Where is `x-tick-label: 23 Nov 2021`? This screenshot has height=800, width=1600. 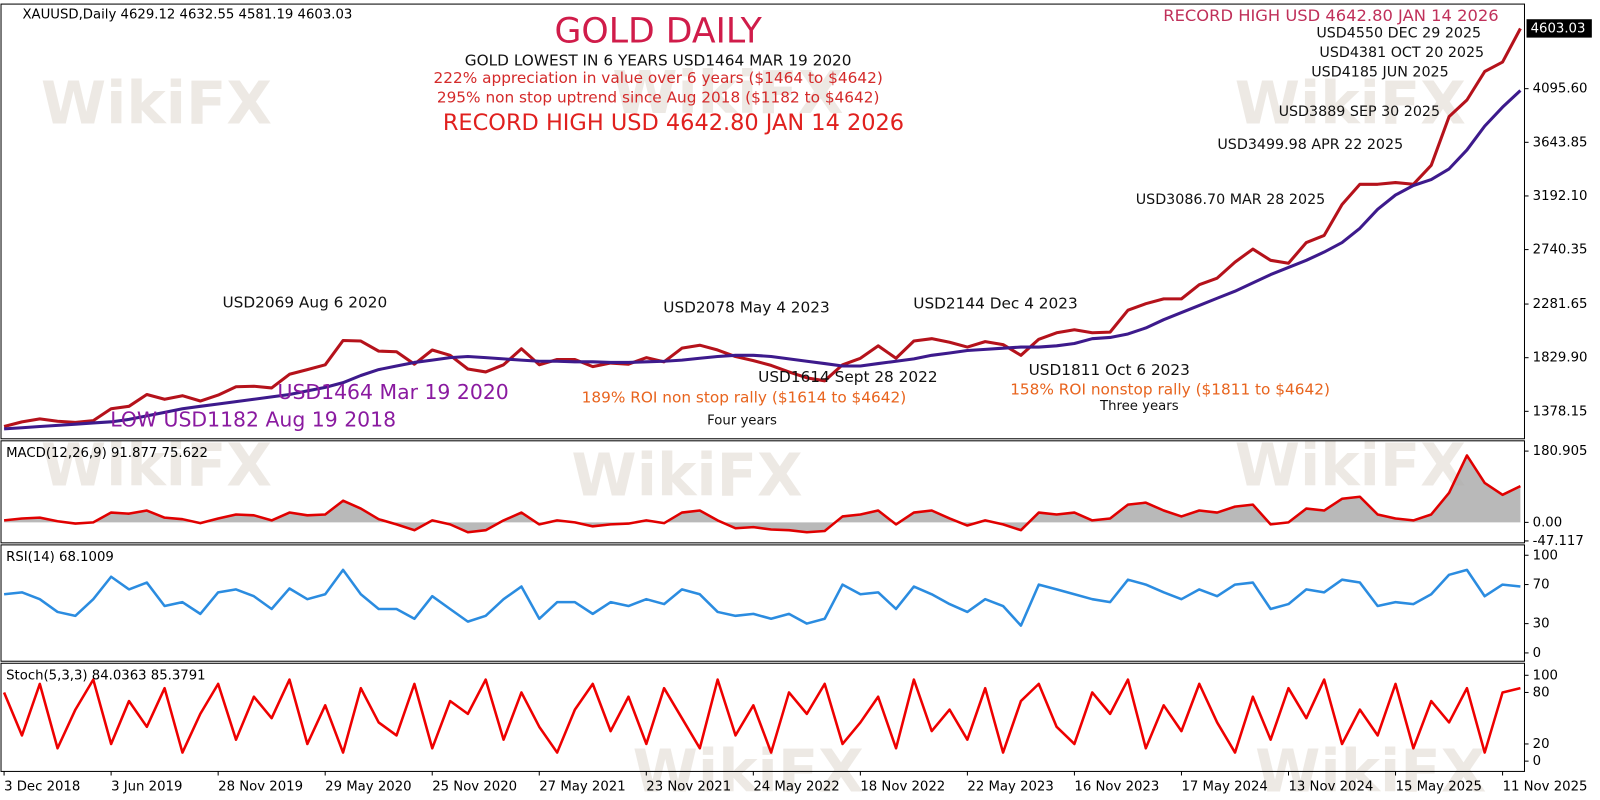 x-tick-label: 23 Nov 2021 is located at coordinates (688, 787).